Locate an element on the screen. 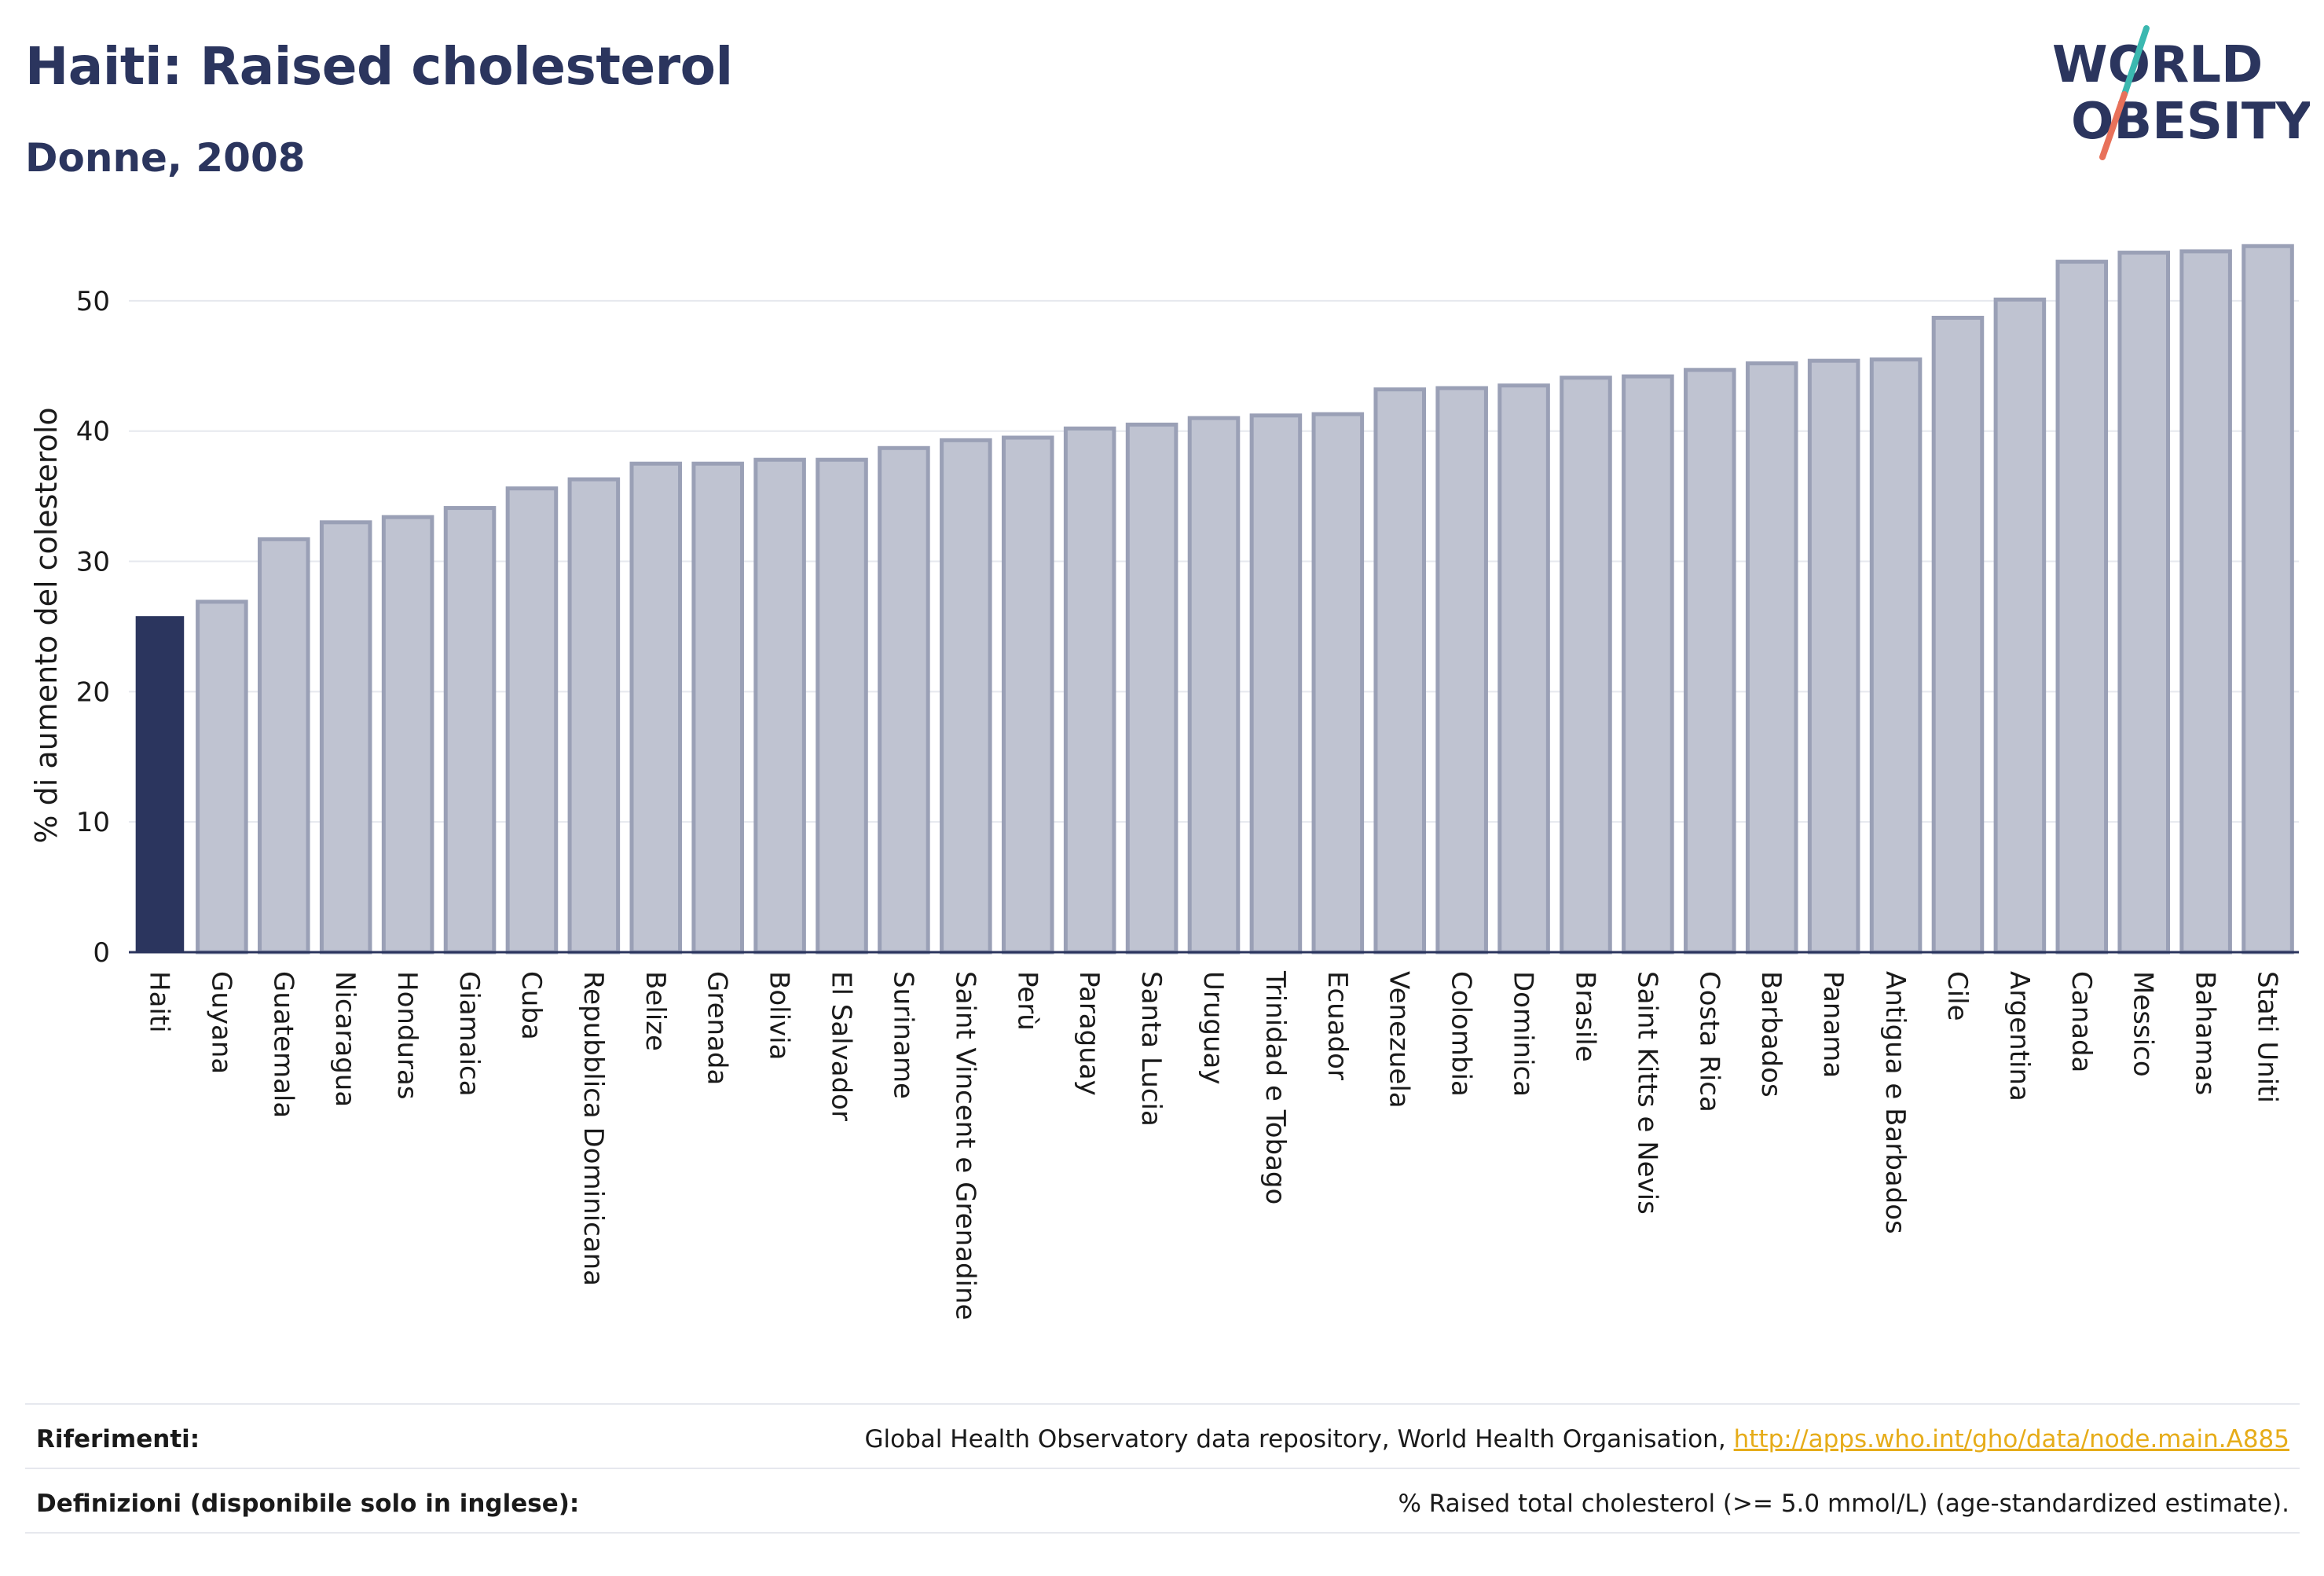  x-tick-label: Trinidad e Tobago is located at coordinates (1275, 1087).